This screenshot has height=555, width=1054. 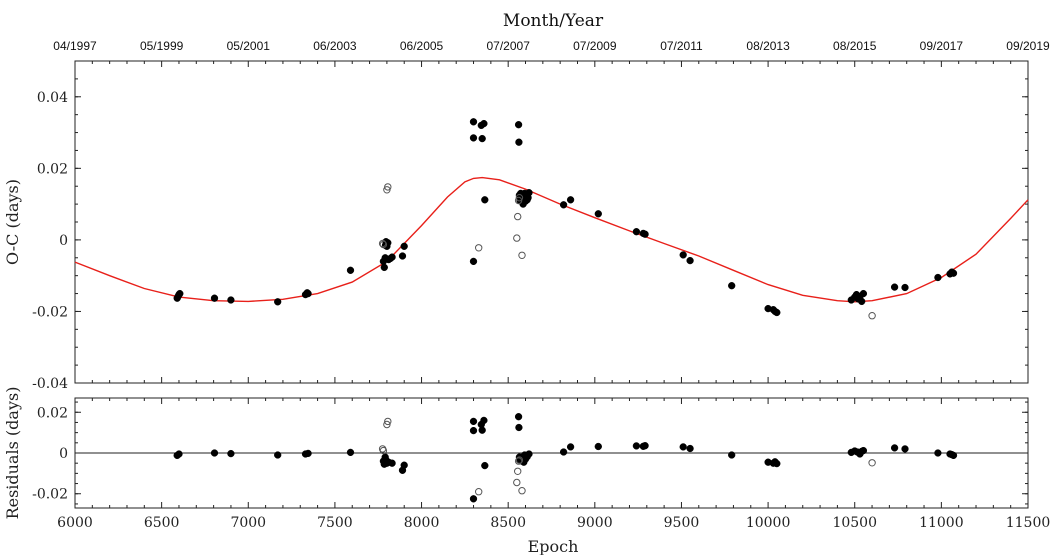 What do you see at coordinates (854, 523) in the screenshot?
I see `x-tick-label: 10500` at bounding box center [854, 523].